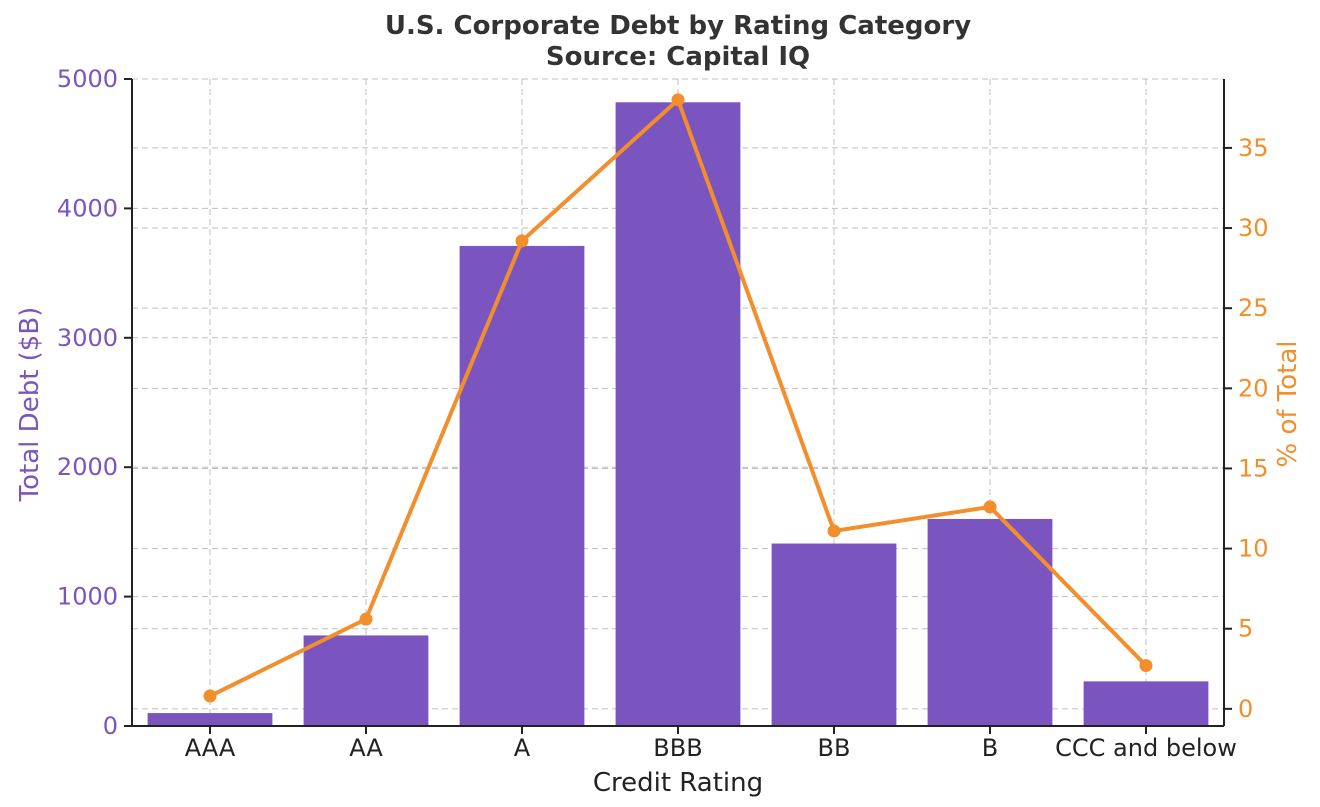 Image resolution: width=1320 pixels, height=807 pixels. Describe the element at coordinates (1253, 549) in the screenshot. I see `y-right-tick-label: 10` at that location.